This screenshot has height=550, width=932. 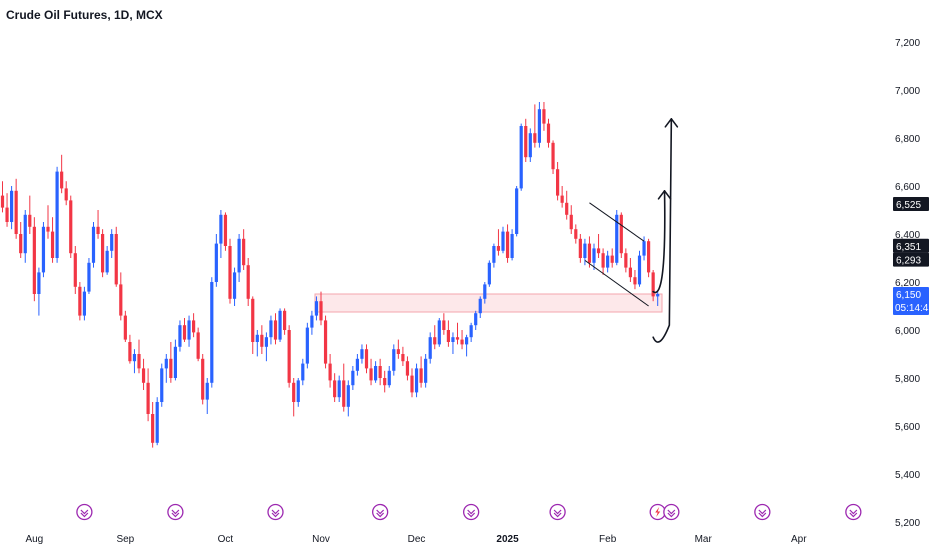 What do you see at coordinates (799, 539) in the screenshot?
I see `x-tick-label: Apr` at bounding box center [799, 539].